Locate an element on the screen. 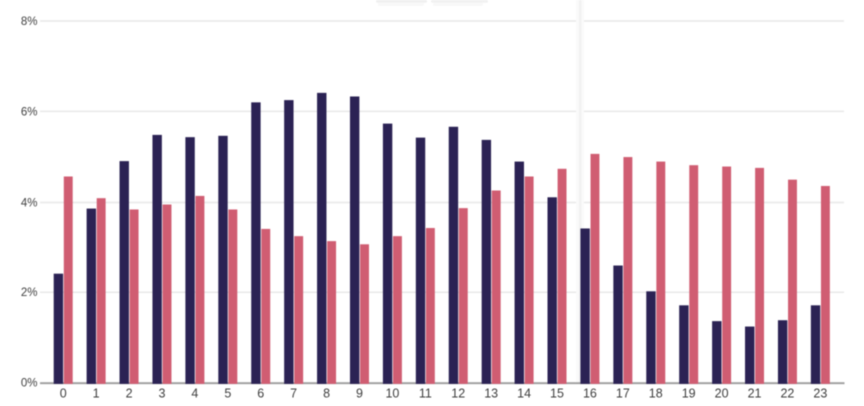  svg-text: 18 is located at coordinates (656, 394).